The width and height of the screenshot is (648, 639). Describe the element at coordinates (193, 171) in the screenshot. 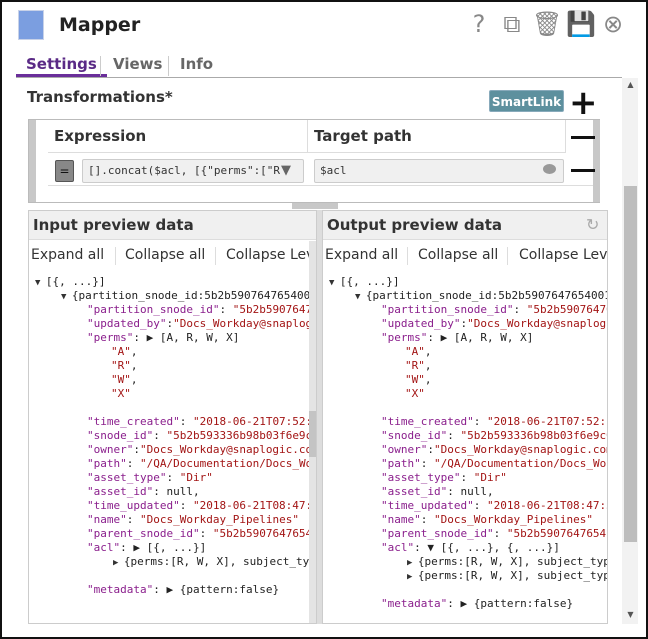

I see `expression-input: [].concat($acl, [{"perms":["R` at that location.